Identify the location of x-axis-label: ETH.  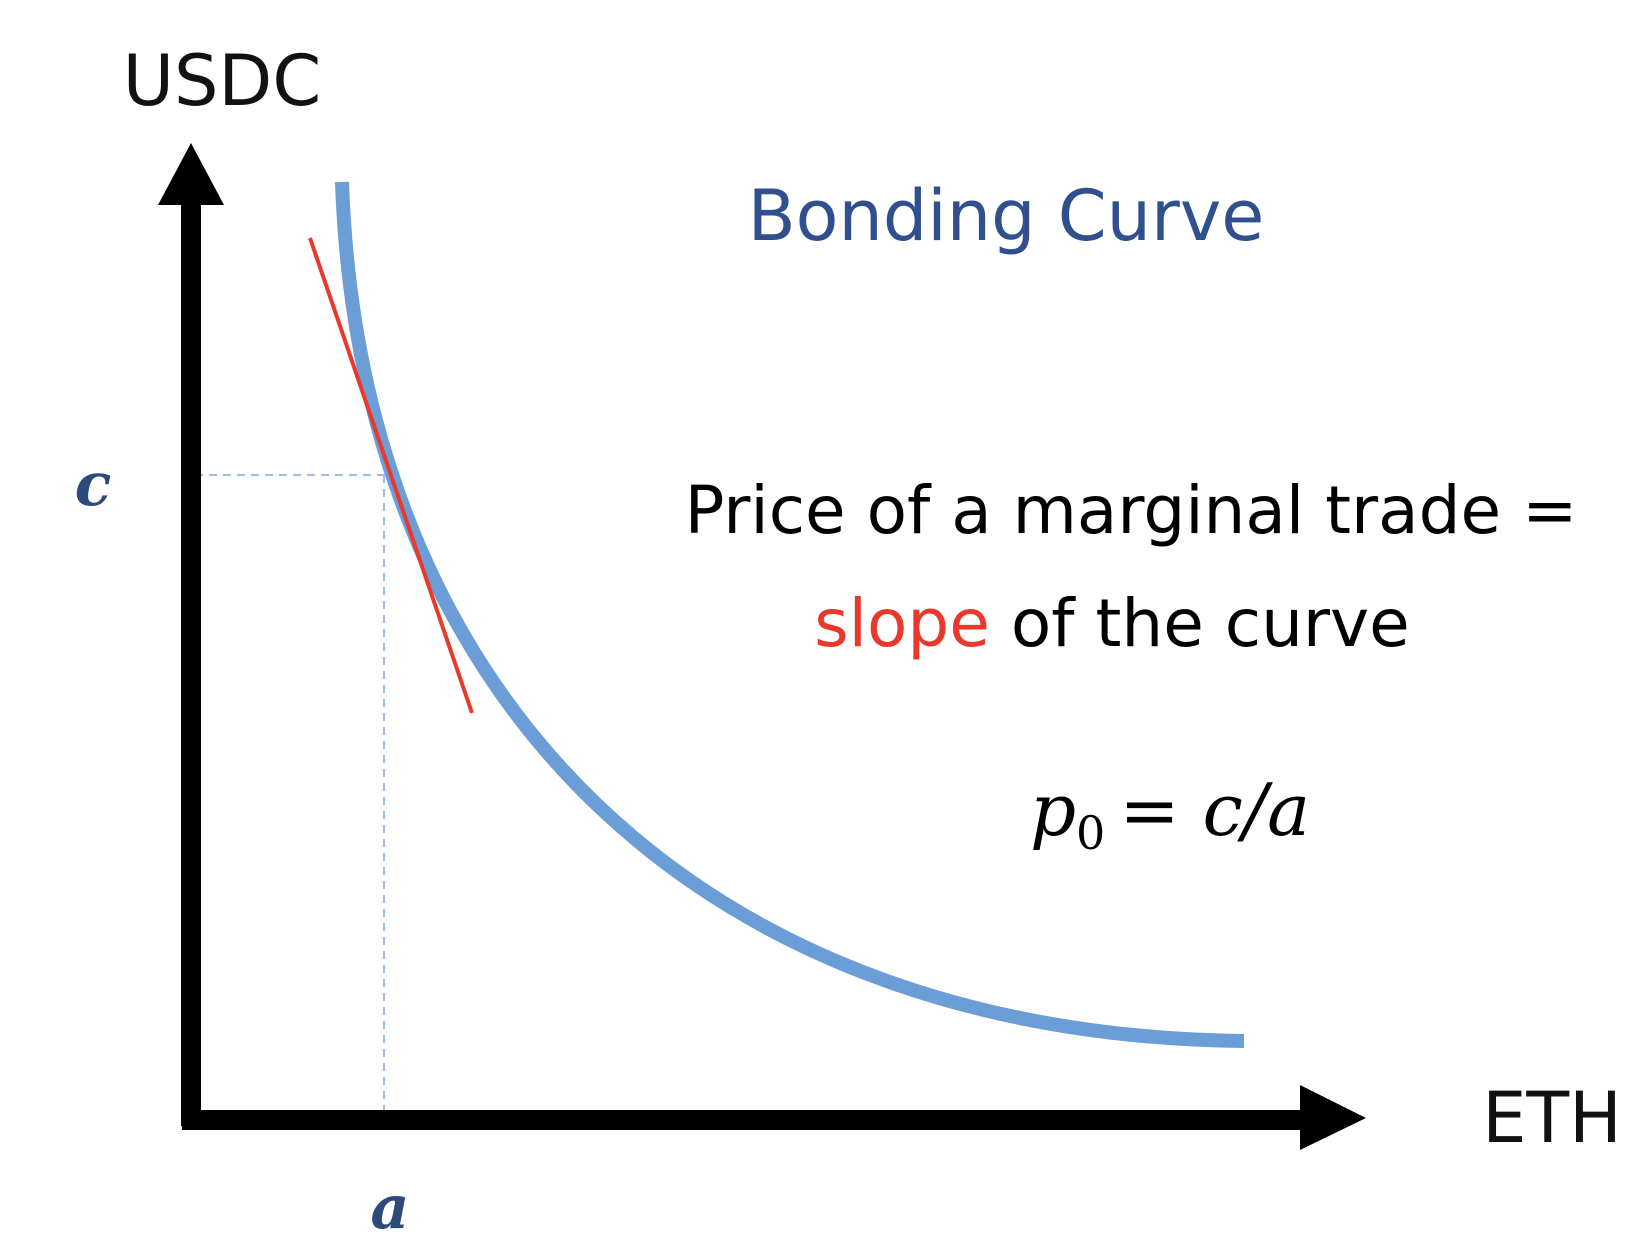
(1552, 1118).